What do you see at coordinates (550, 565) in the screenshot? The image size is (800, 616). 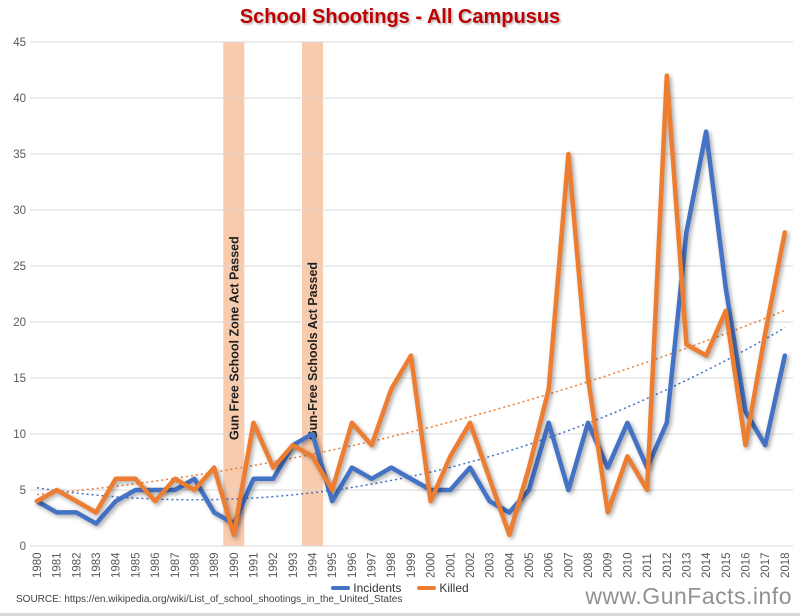 I see `x-tick-label-2006: 2006` at bounding box center [550, 565].